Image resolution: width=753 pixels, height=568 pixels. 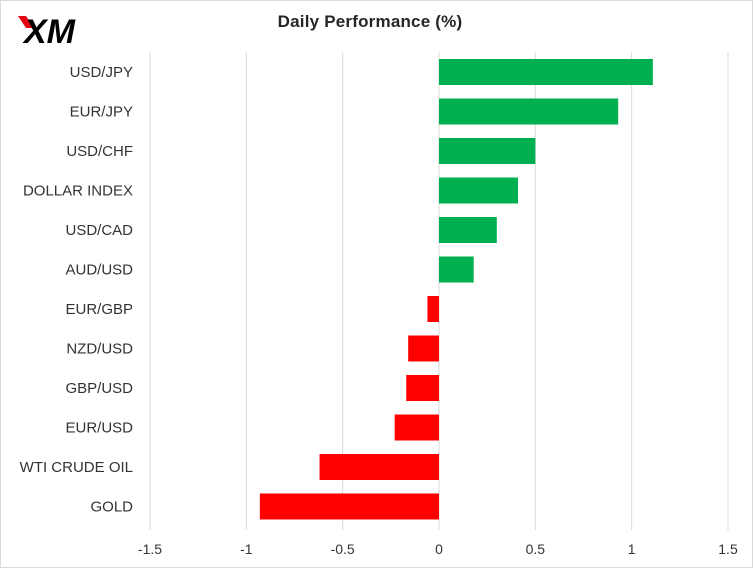 I want to click on category-label: AUD/USD, so click(x=99, y=270).